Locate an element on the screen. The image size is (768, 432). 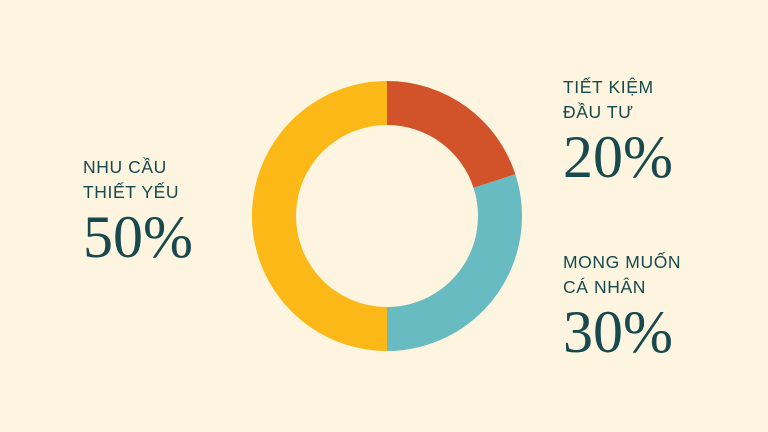
callout-needs-line1: NHU CẦU is located at coordinates (125, 167).